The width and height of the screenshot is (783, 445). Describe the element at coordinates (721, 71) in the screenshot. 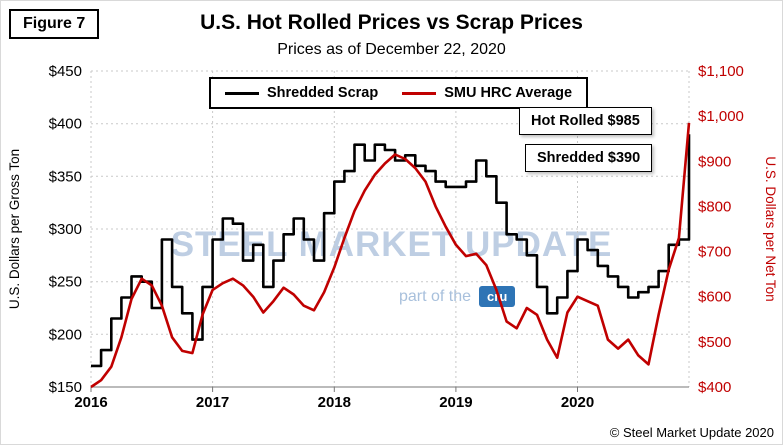

I see `svg-text: $1,100` at that location.